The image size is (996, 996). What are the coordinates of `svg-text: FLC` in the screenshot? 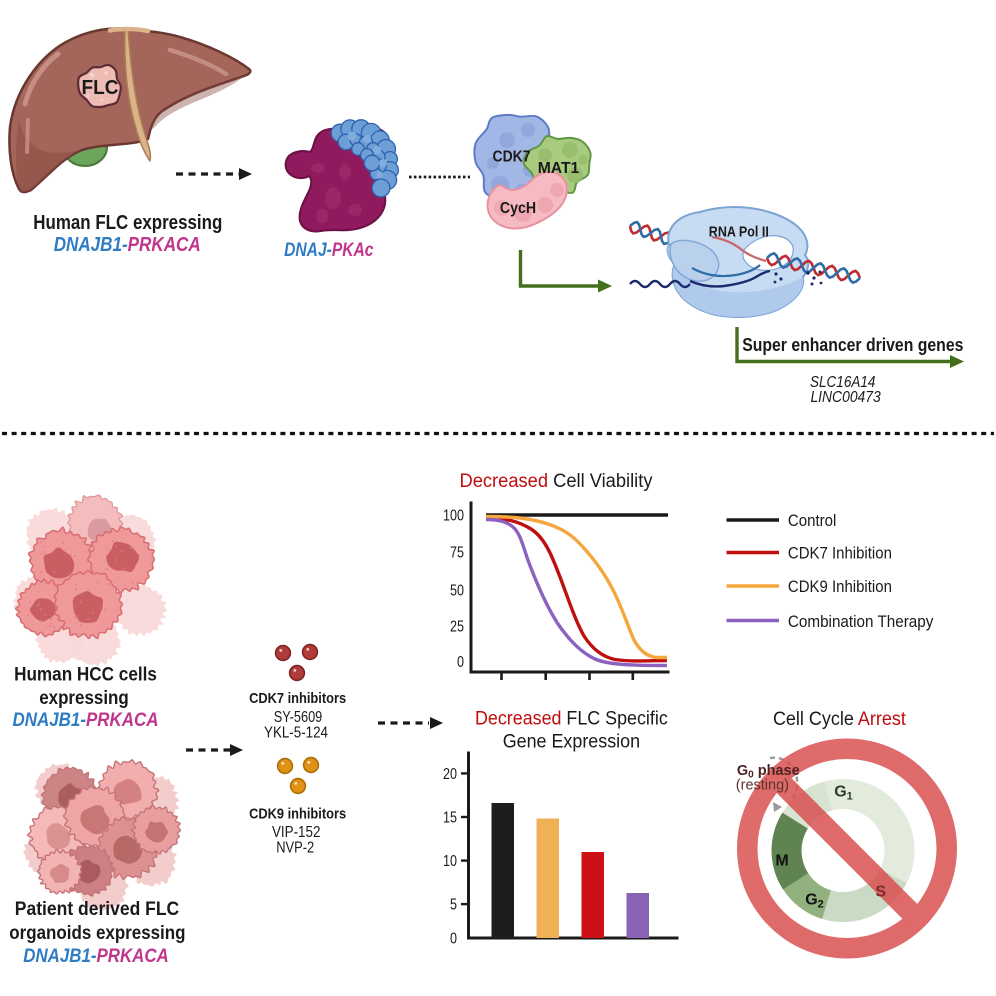 It's located at (100, 88).